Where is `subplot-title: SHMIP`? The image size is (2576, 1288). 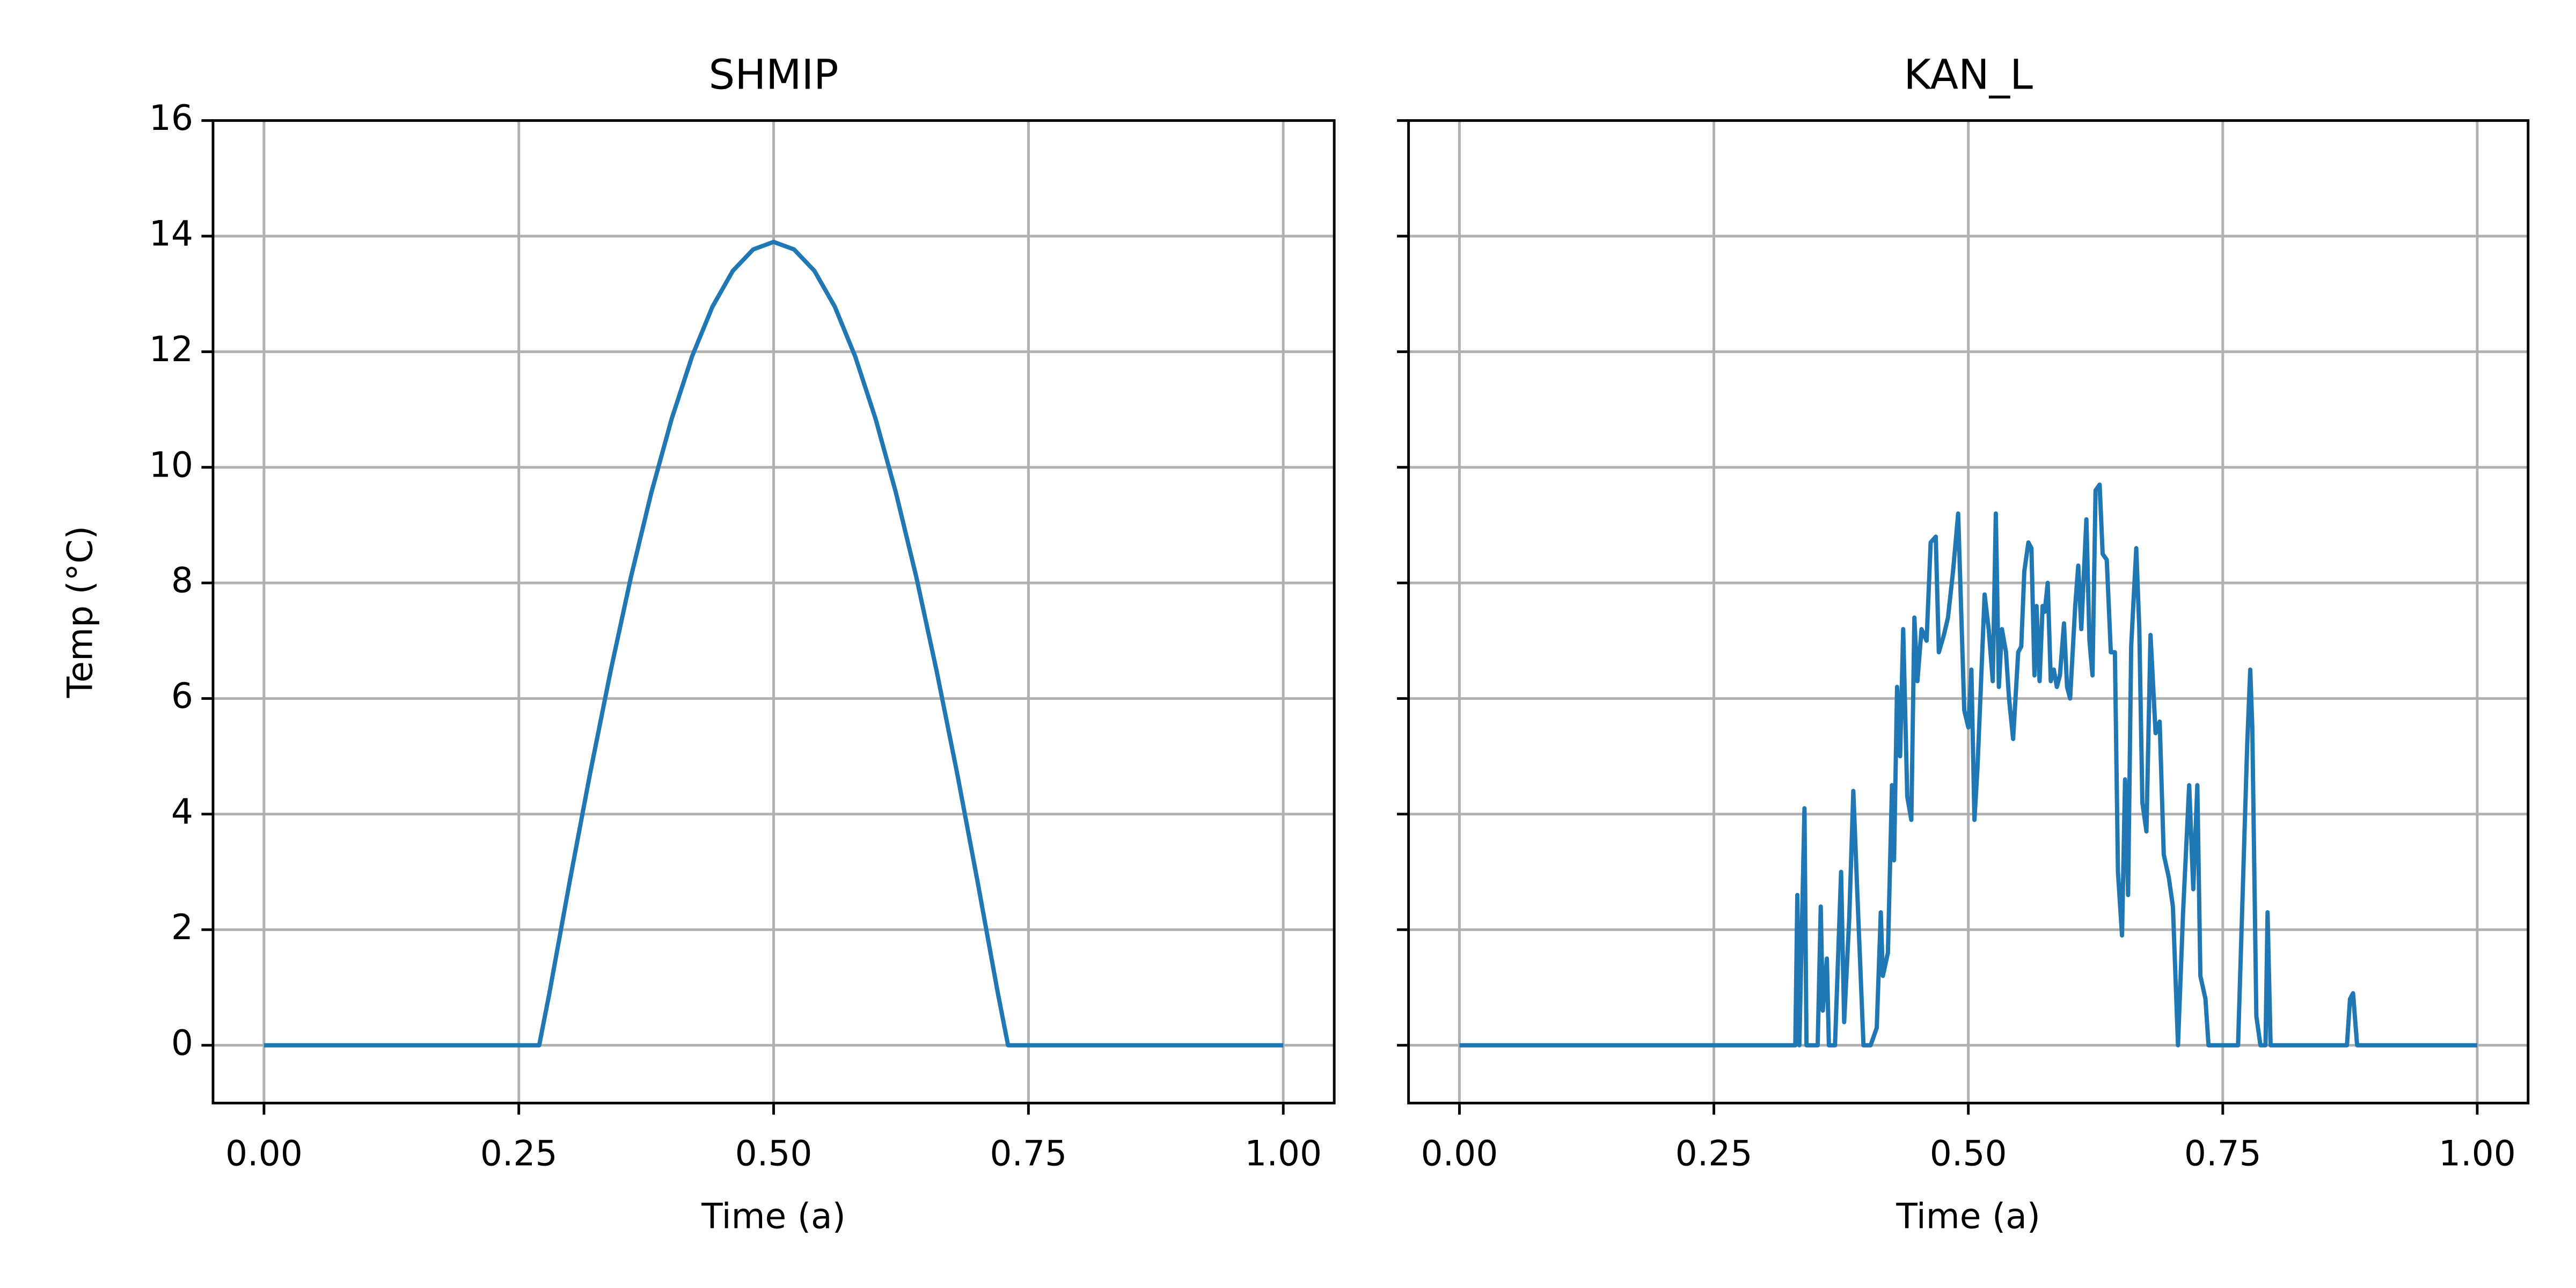
subplot-title: SHMIP is located at coordinates (774, 75).